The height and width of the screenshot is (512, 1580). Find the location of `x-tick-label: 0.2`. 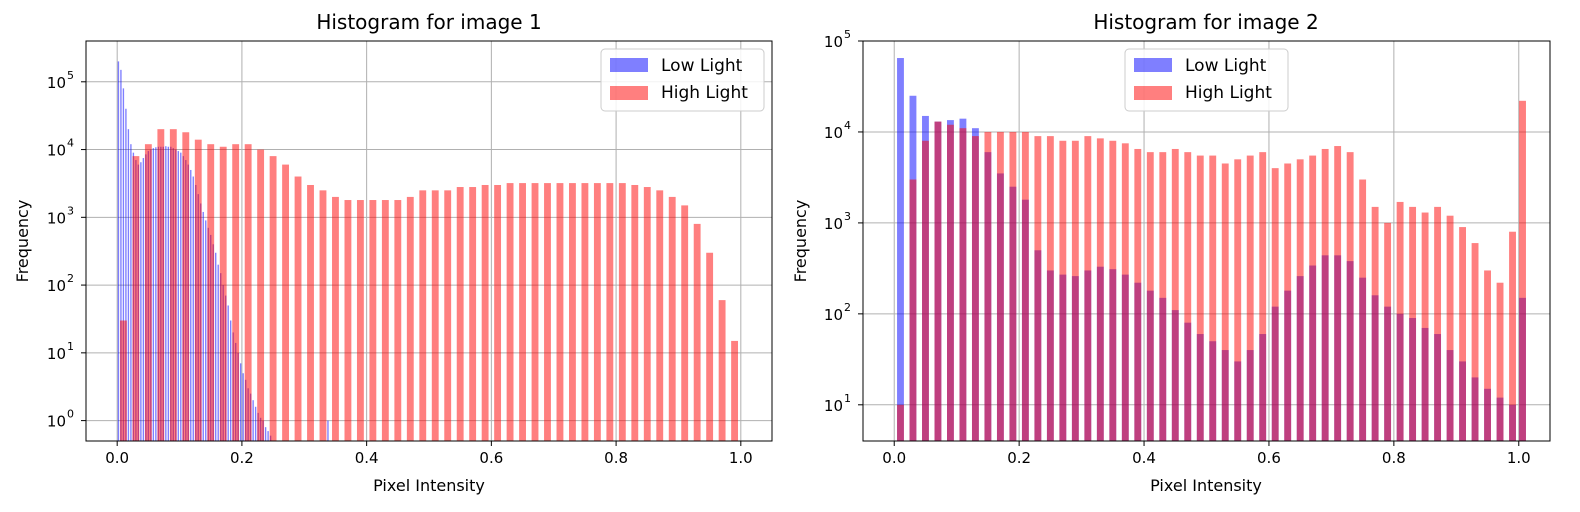

x-tick-label: 0.2 is located at coordinates (1019, 458).